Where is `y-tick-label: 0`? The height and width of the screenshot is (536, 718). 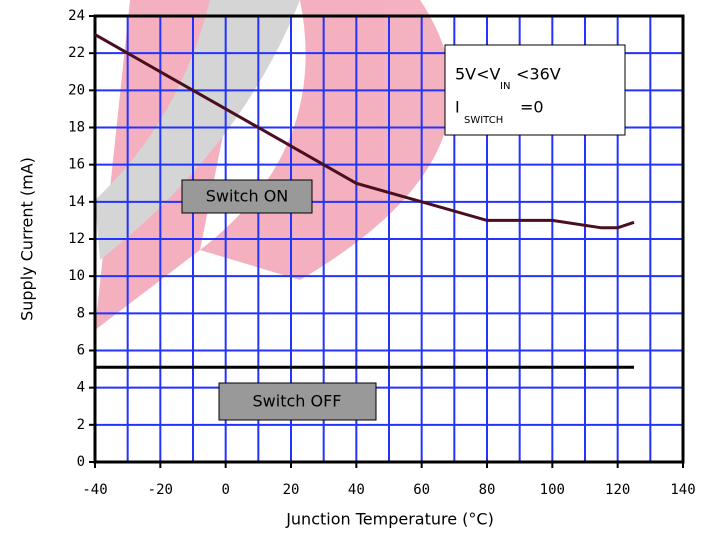 y-tick-label: 0 is located at coordinates (81, 462).